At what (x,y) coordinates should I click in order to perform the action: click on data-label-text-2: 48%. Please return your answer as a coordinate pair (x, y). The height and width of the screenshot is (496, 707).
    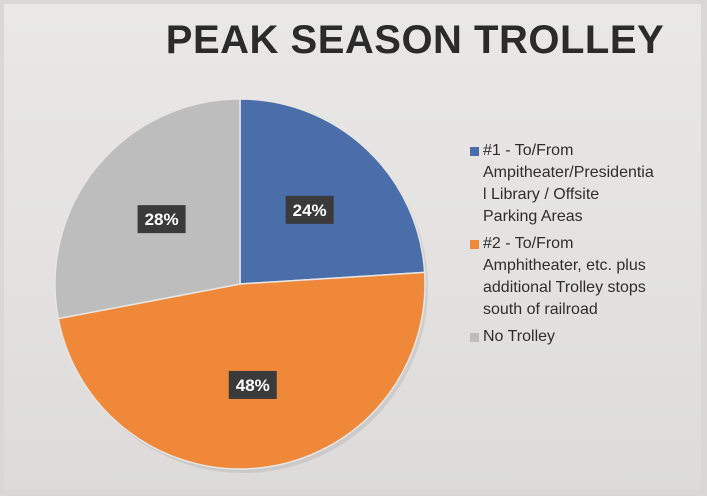
    Looking at the image, I should click on (253, 385).